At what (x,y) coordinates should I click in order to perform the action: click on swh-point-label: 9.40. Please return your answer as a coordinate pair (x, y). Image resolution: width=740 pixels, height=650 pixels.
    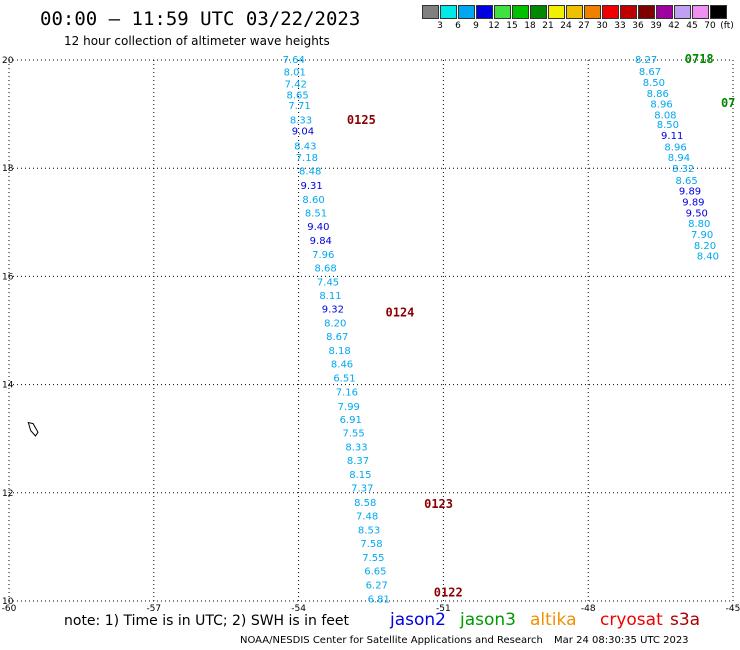
    Looking at the image, I should click on (318, 227).